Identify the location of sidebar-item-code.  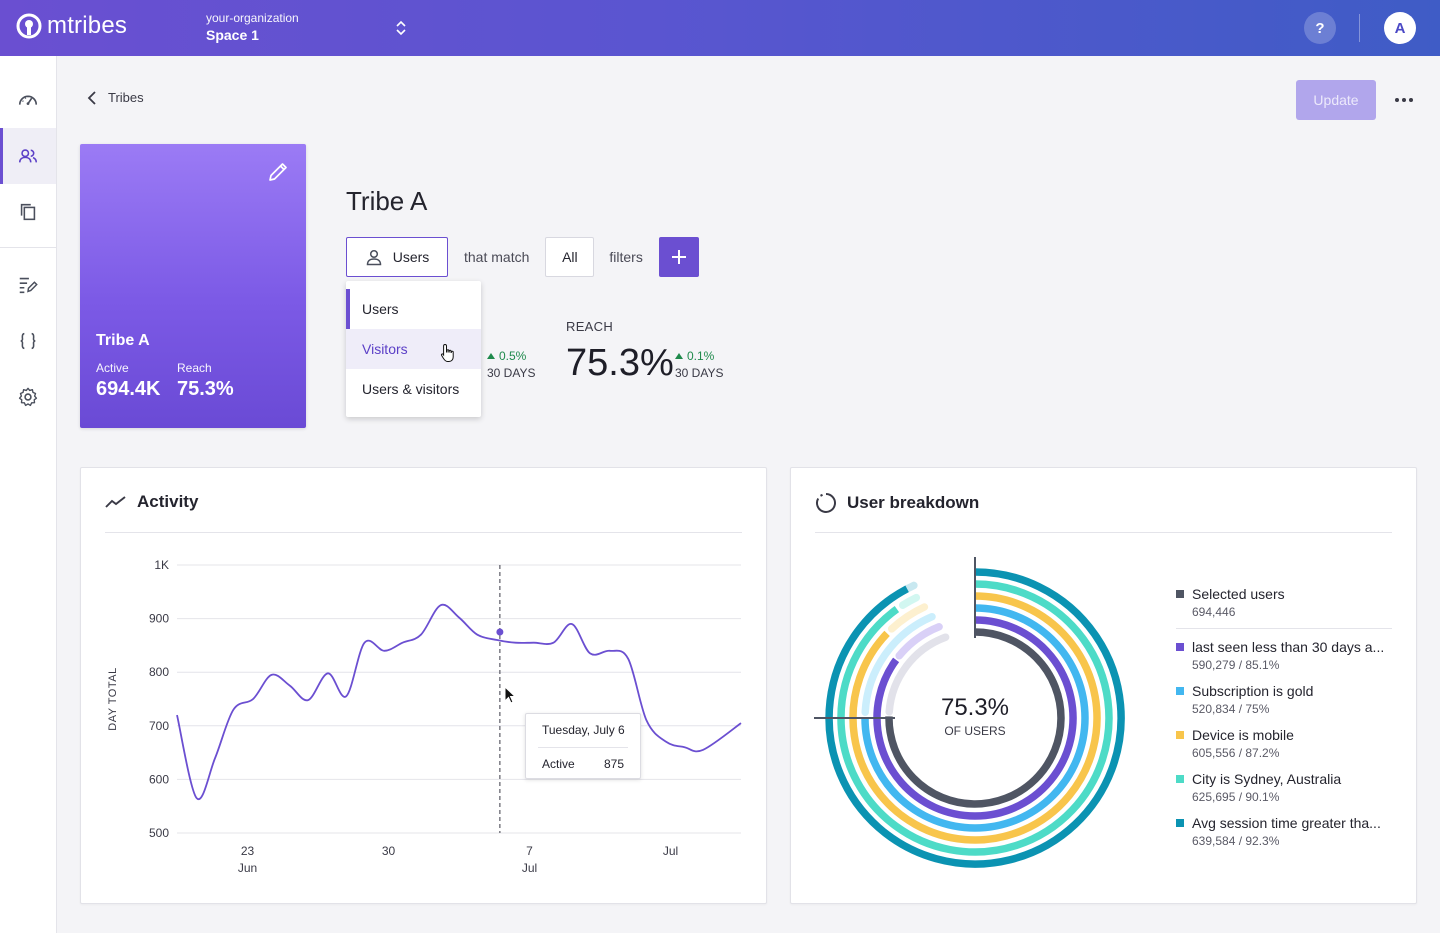
(28, 341).